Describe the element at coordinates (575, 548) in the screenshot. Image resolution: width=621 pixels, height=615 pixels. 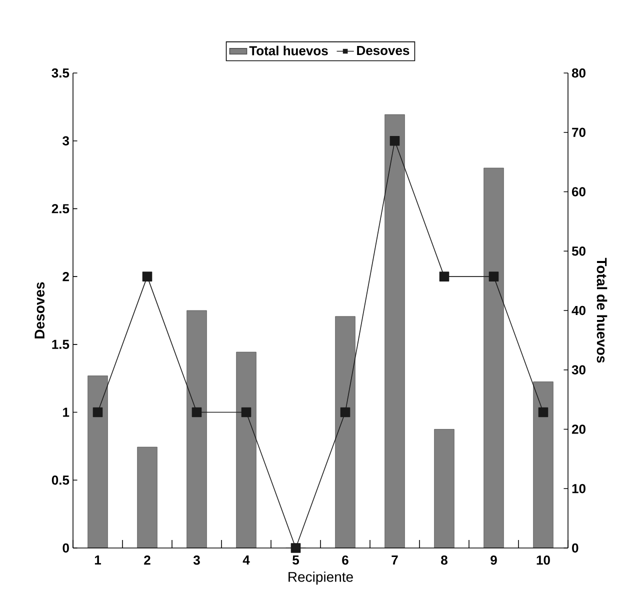
I see `y2-tick-label: 0` at that location.